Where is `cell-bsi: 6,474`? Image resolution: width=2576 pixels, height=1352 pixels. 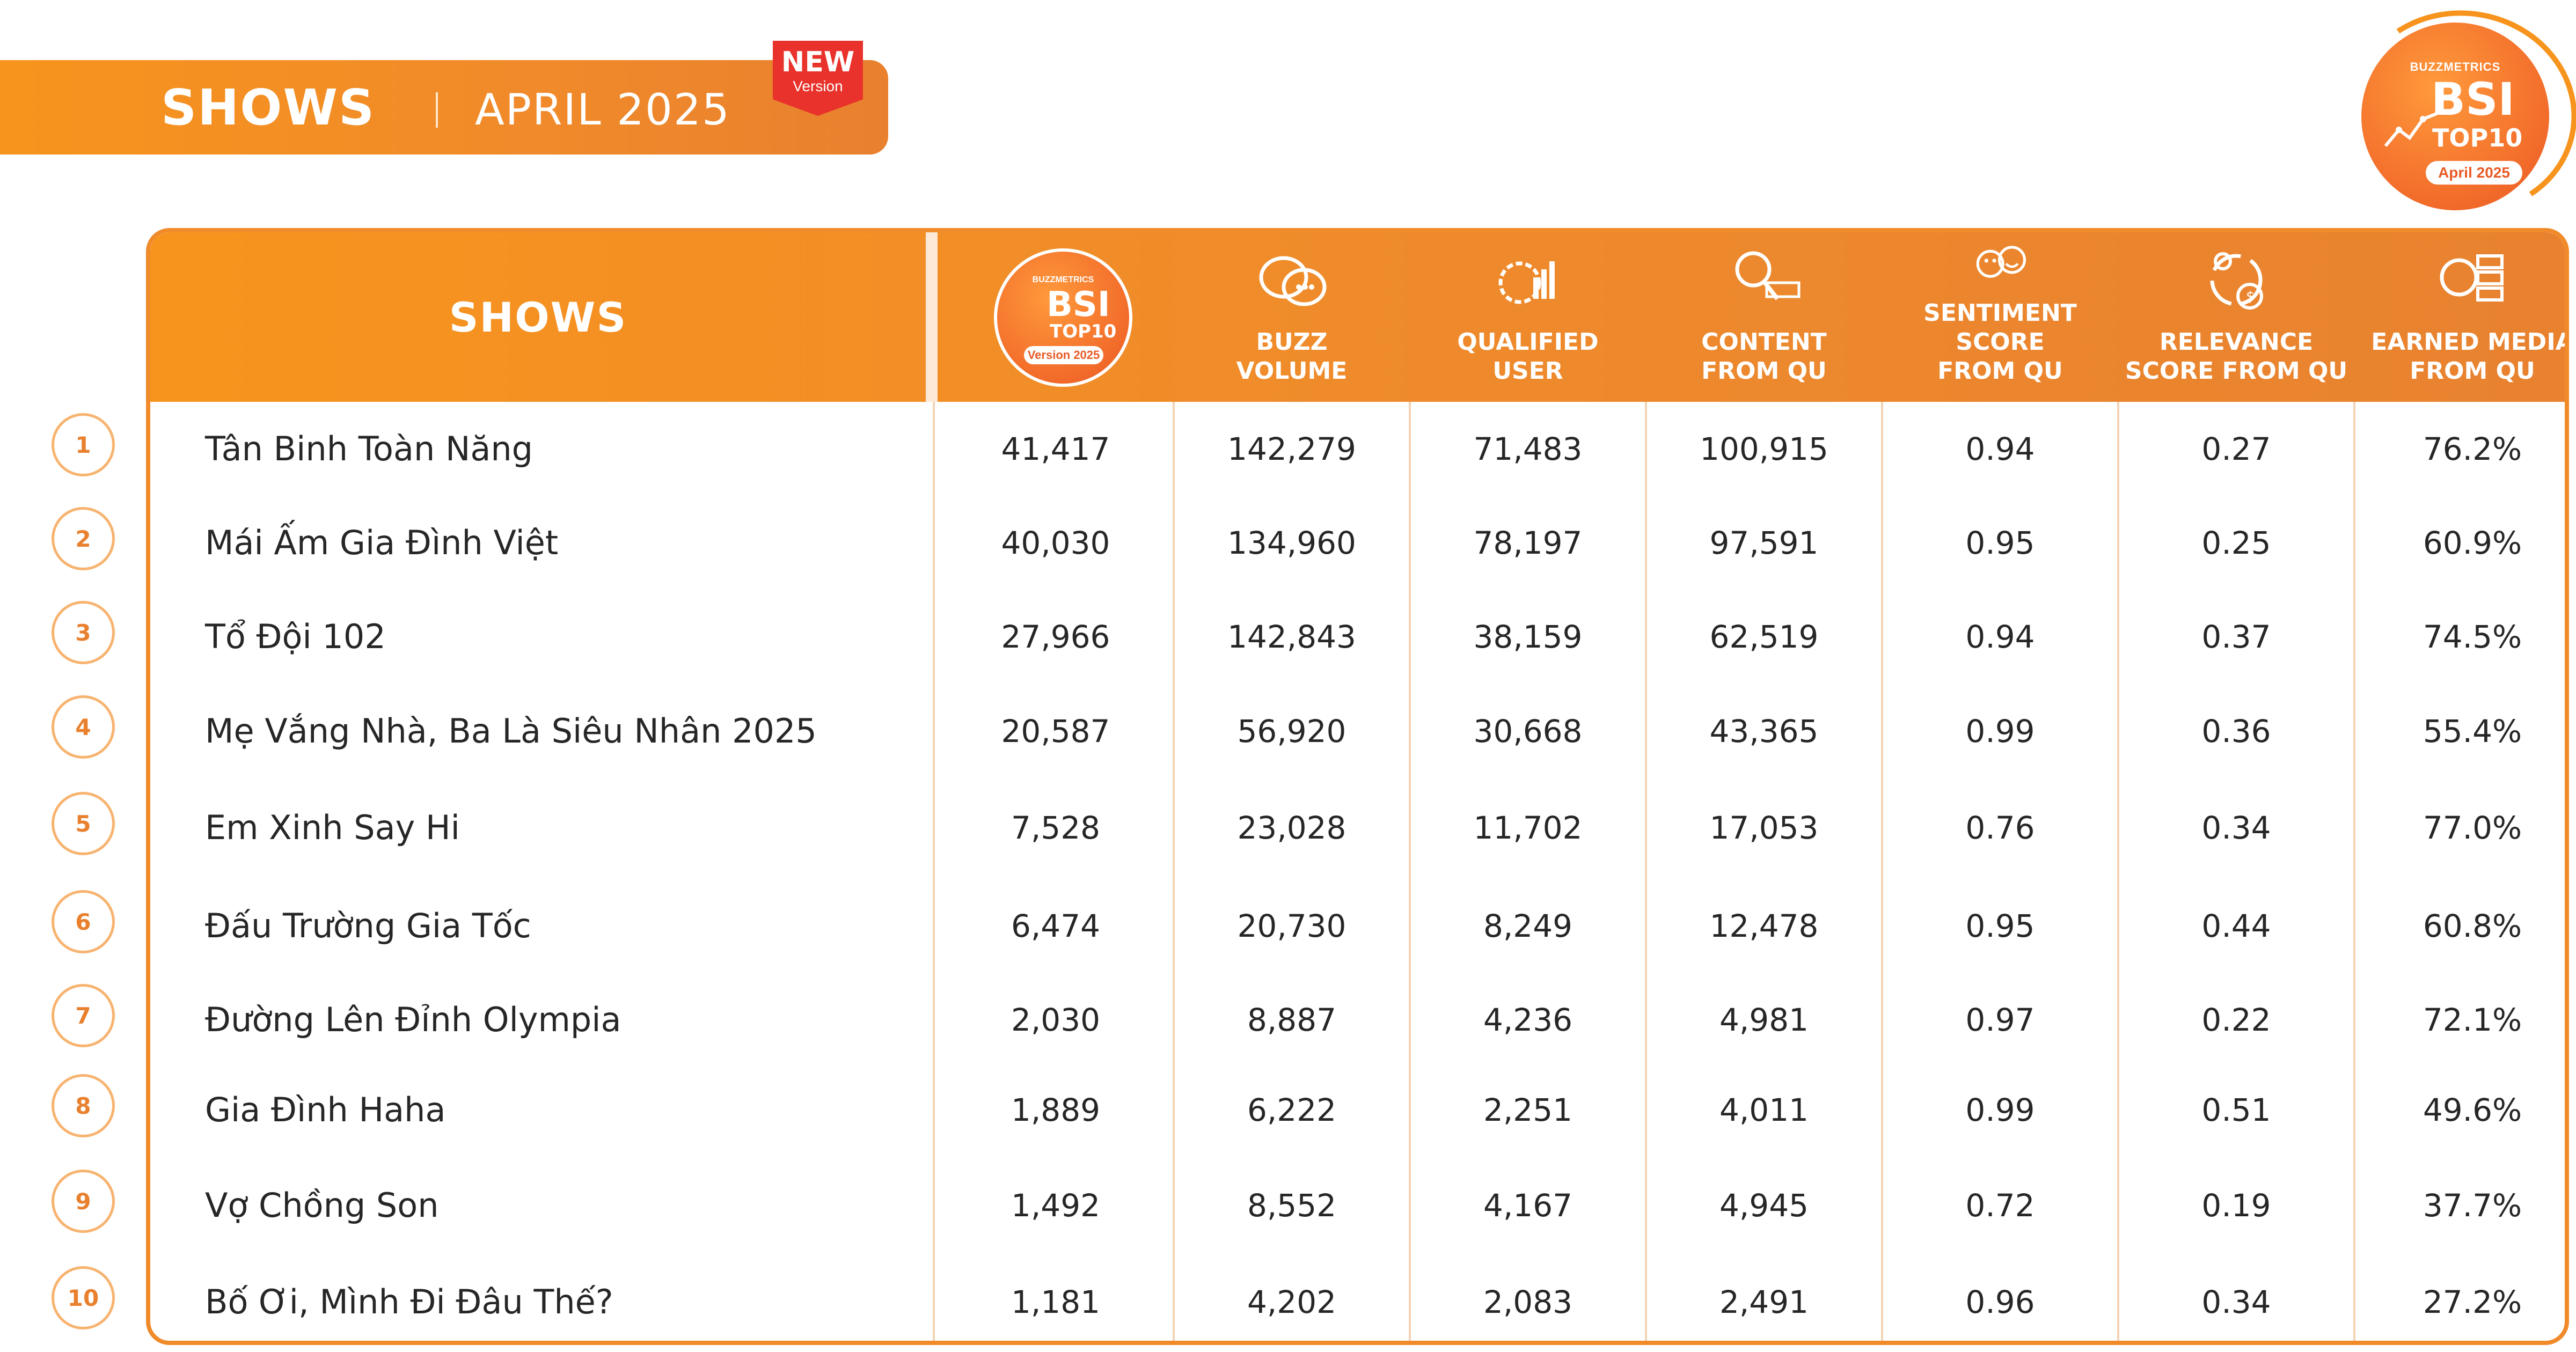
cell-bsi: 6,474 is located at coordinates (1056, 926).